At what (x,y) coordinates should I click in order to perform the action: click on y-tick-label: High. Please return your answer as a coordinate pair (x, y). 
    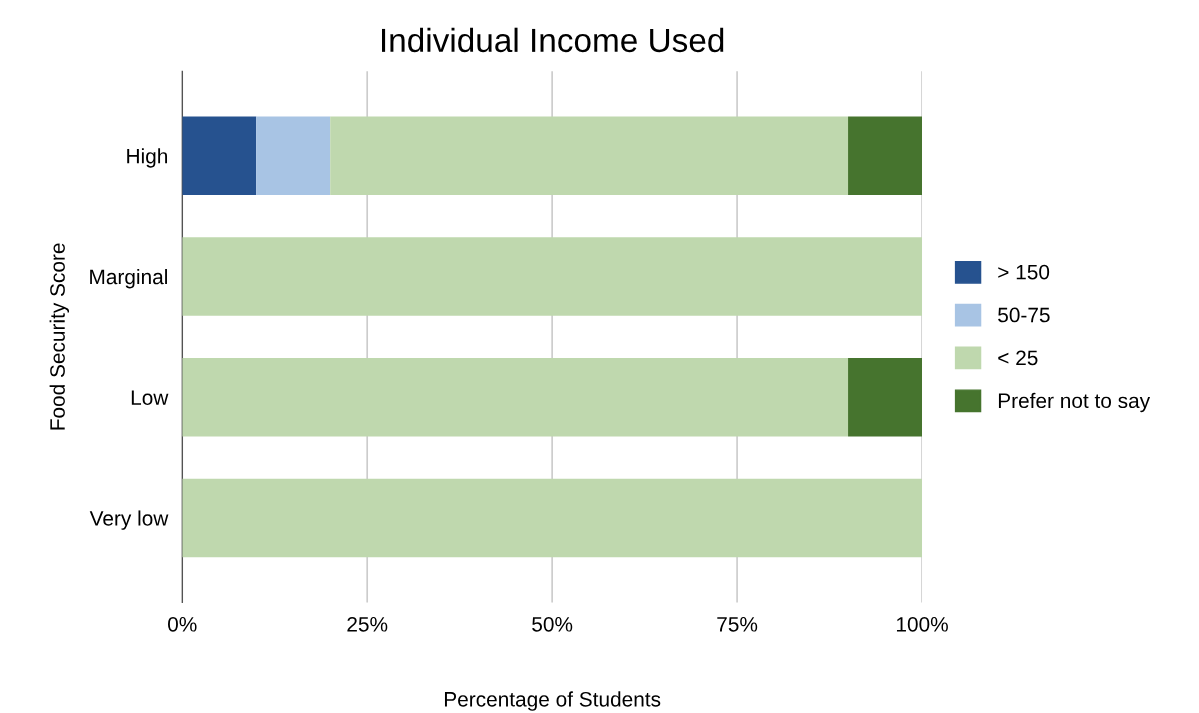
    Looking at the image, I should click on (147, 158).